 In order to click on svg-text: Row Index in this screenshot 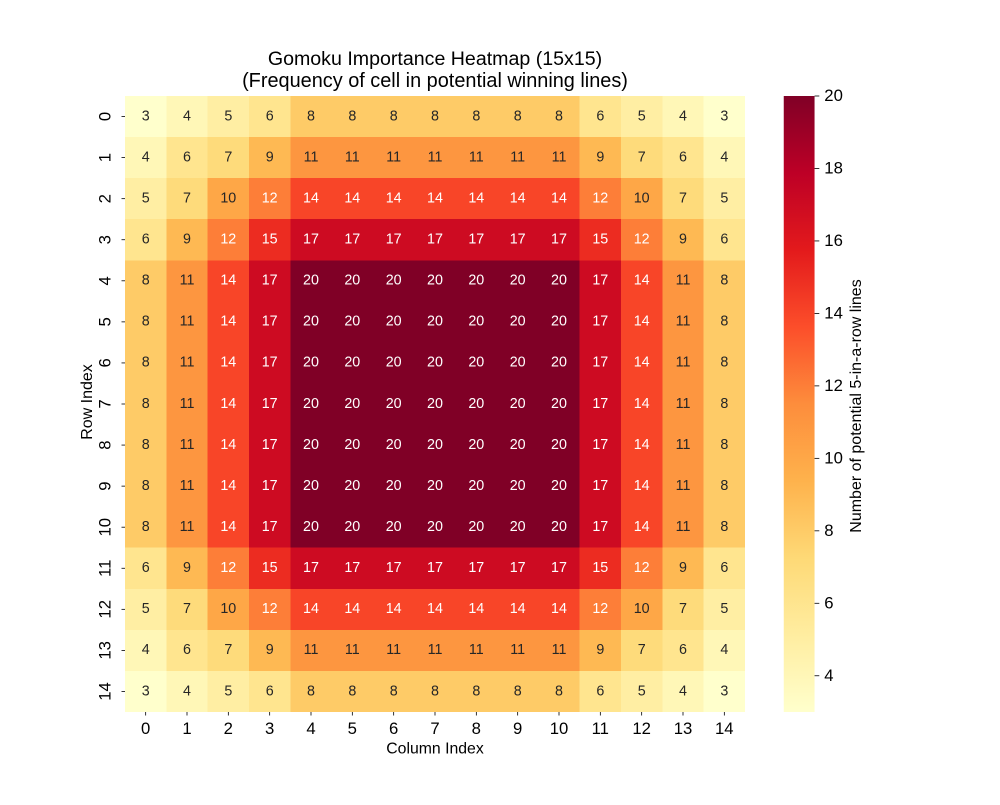, I will do `click(87, 402)`.